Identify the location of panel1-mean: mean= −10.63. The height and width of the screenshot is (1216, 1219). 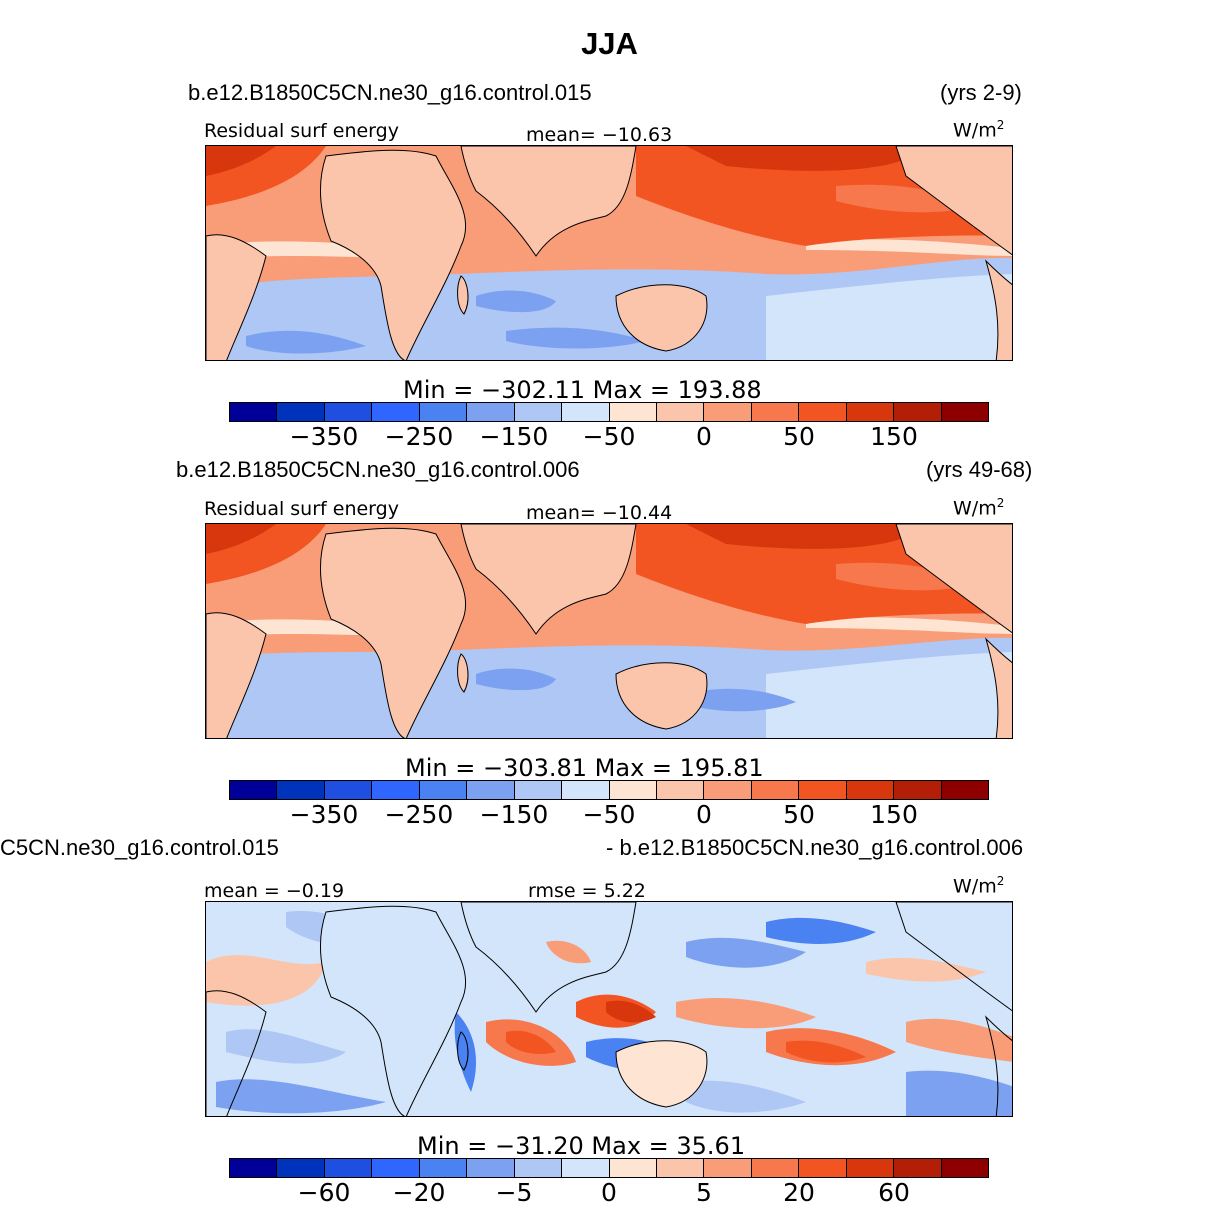
(599, 135).